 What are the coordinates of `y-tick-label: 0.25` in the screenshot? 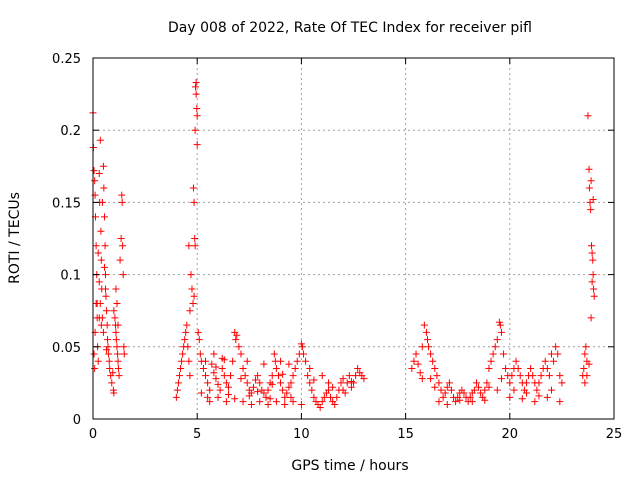 It's located at (66, 59).